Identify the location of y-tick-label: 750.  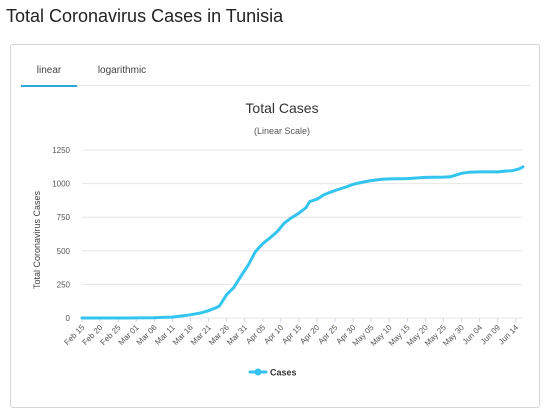
(64, 217).